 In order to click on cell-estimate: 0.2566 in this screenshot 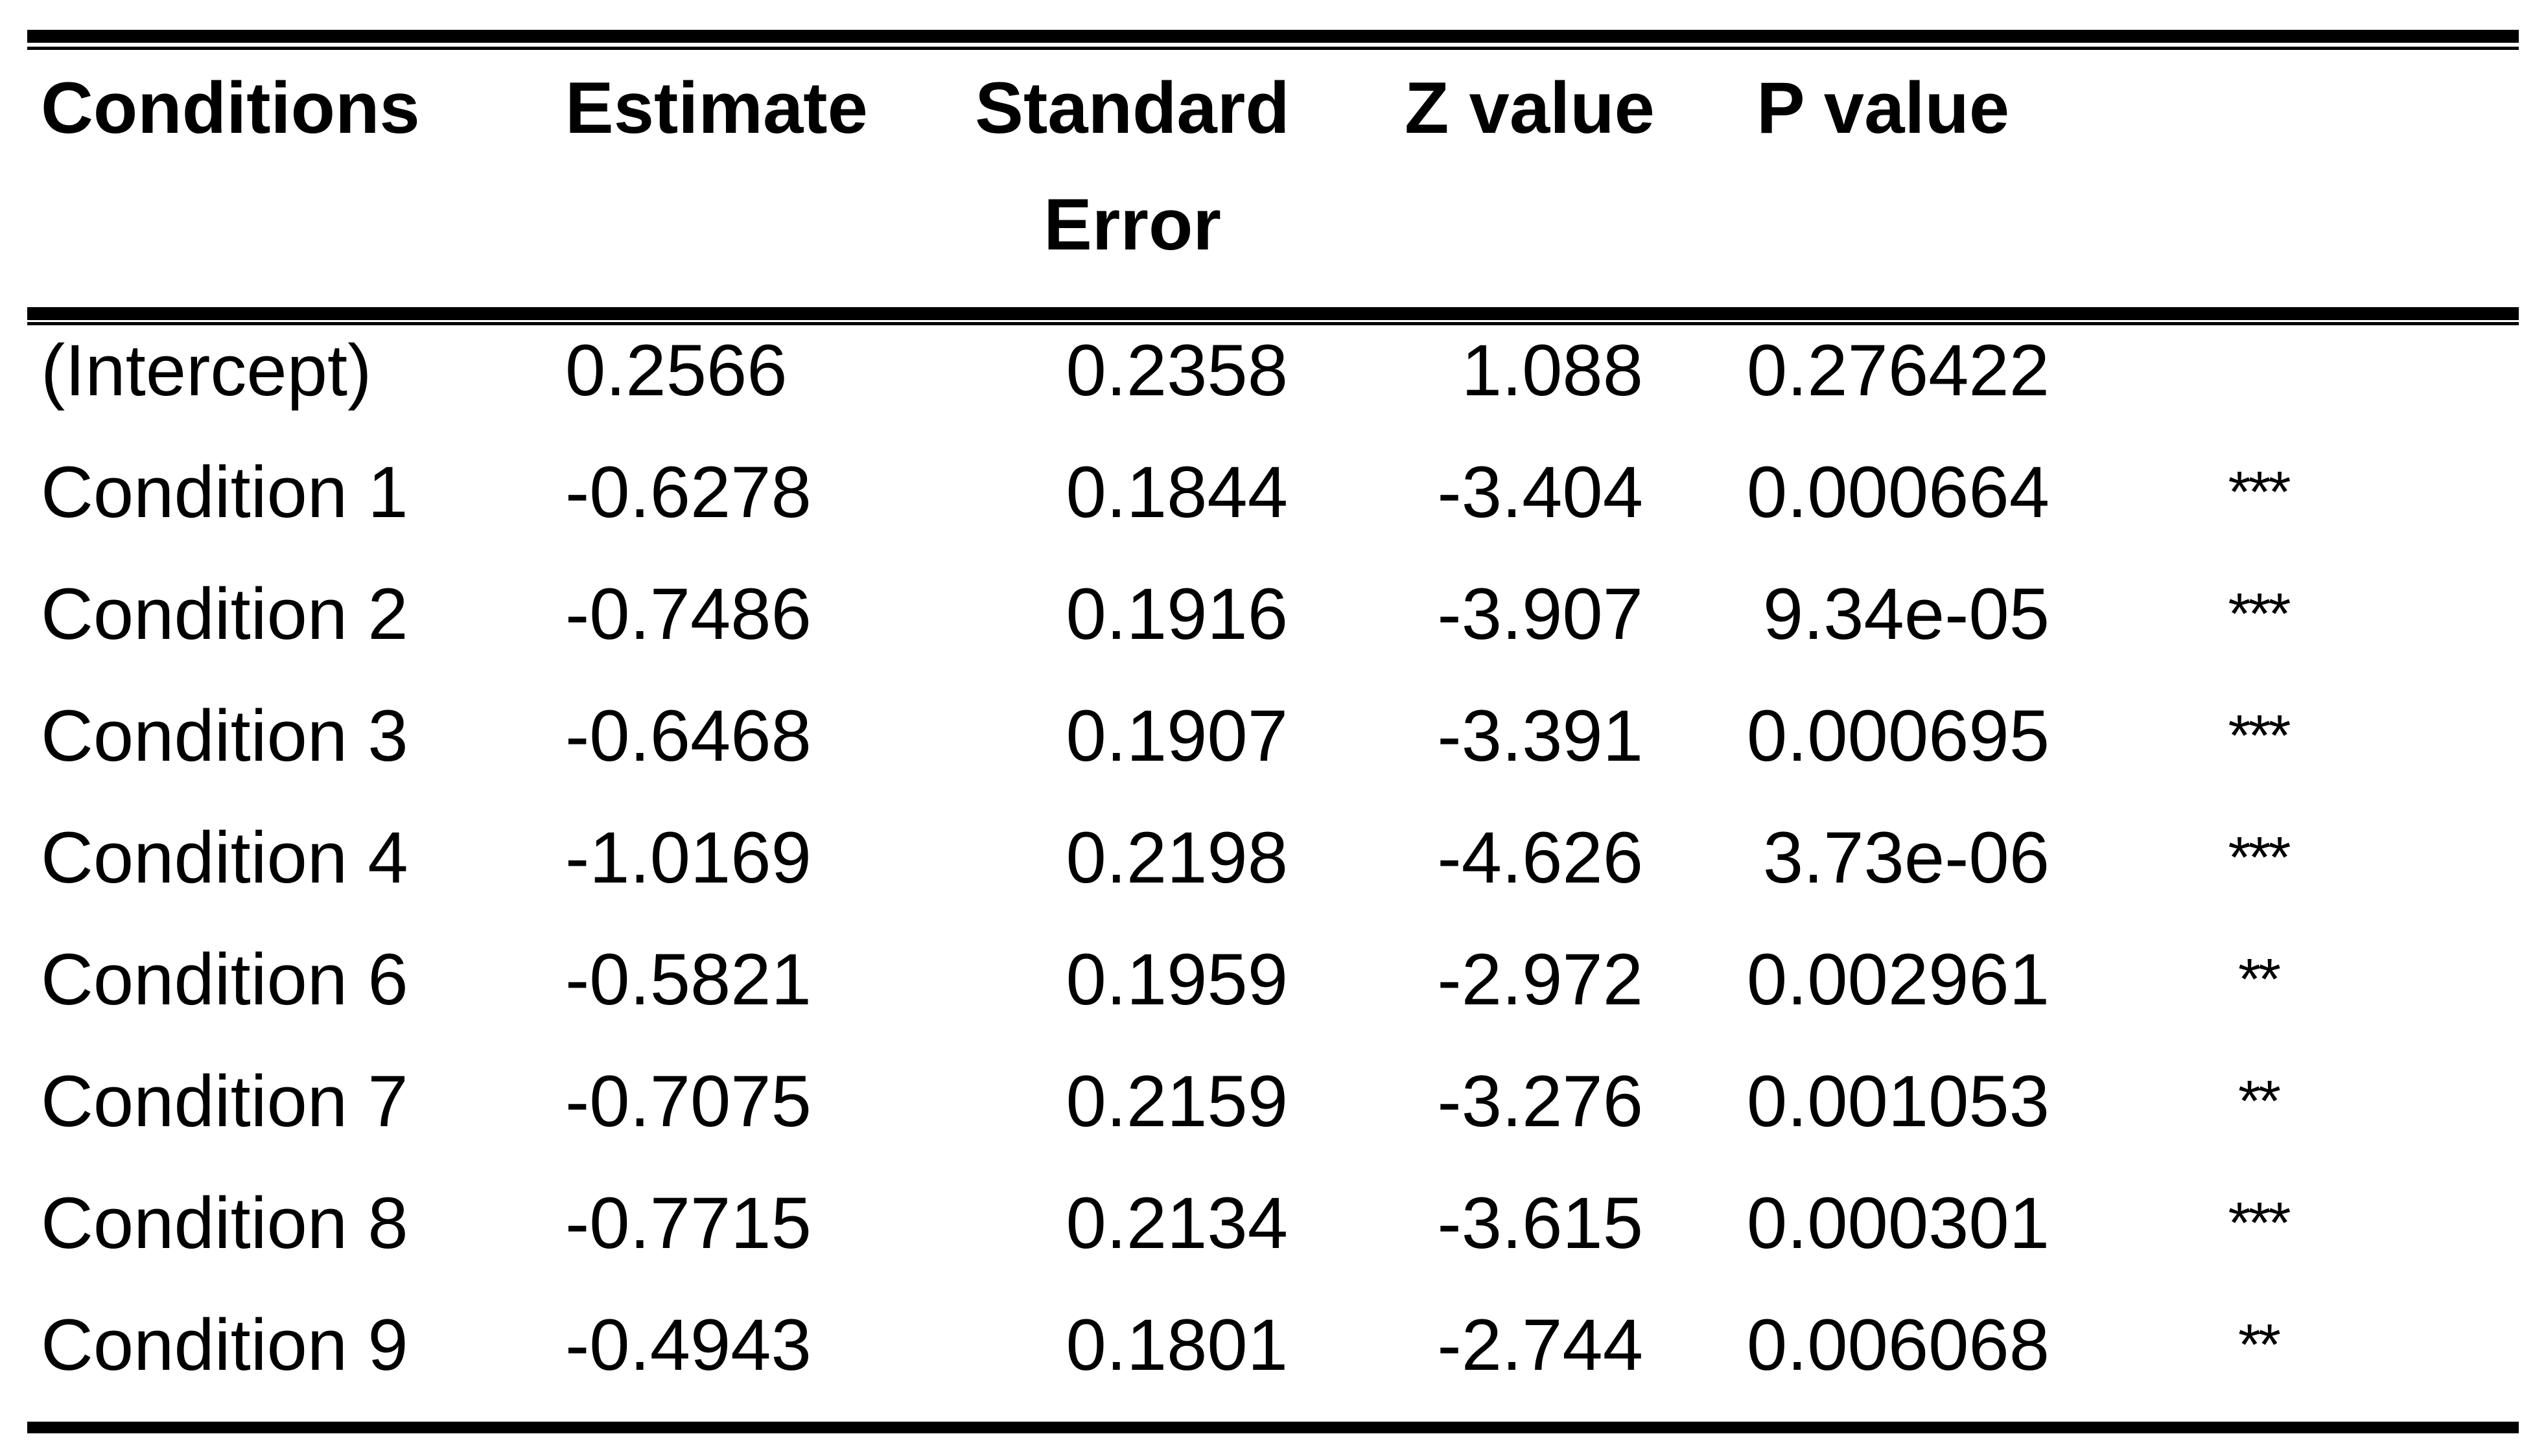, I will do `click(676, 370)`.